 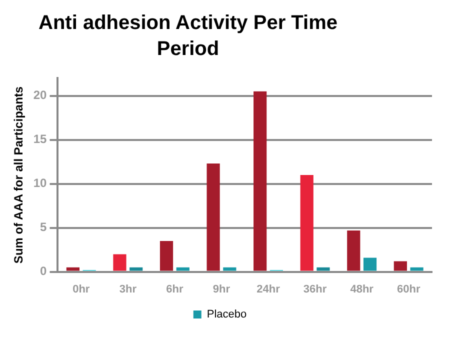 I want to click on x-tick-label: 3hr, so click(x=128, y=289).